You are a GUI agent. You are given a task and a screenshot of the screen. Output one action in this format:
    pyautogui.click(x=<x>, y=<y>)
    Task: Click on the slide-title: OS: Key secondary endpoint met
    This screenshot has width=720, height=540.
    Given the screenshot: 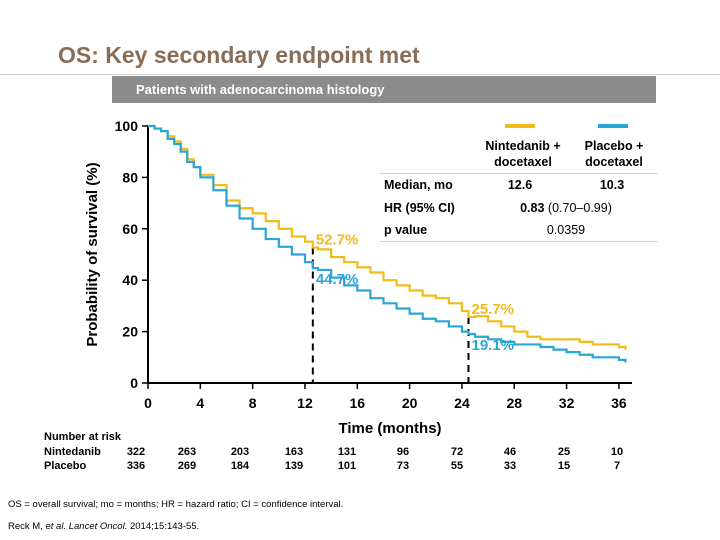 What is the action you would take?
    pyautogui.click(x=239, y=55)
    